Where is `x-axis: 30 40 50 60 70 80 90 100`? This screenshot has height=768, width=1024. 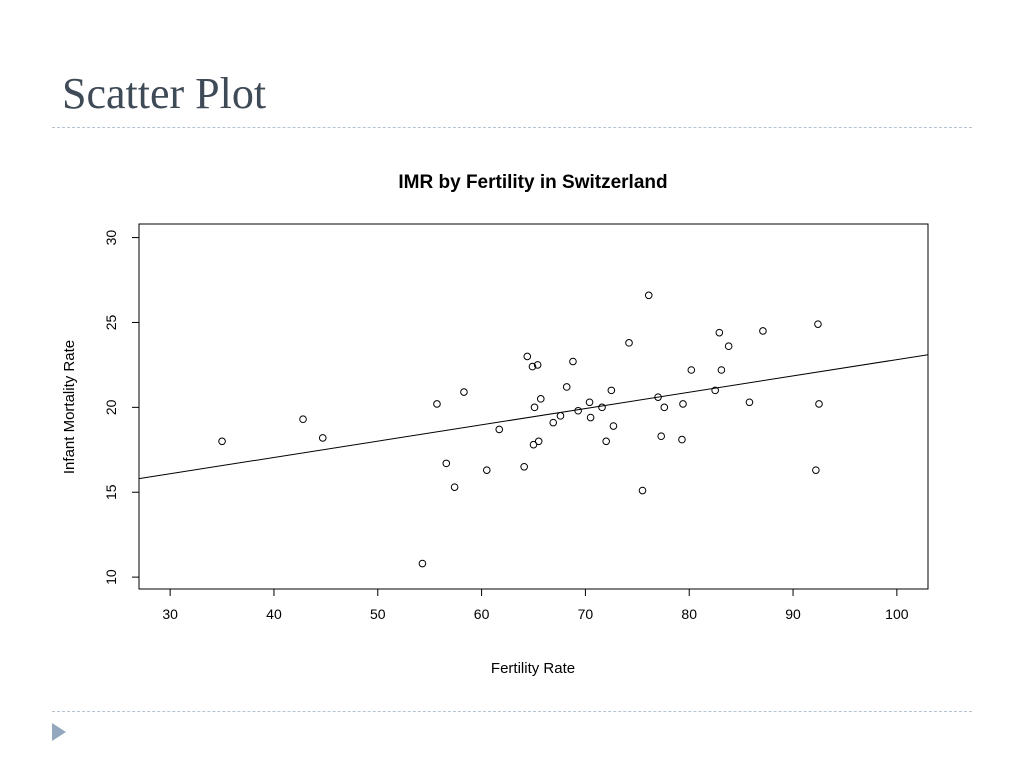 x-axis: 30 40 50 60 70 80 90 100 is located at coordinates (535, 605).